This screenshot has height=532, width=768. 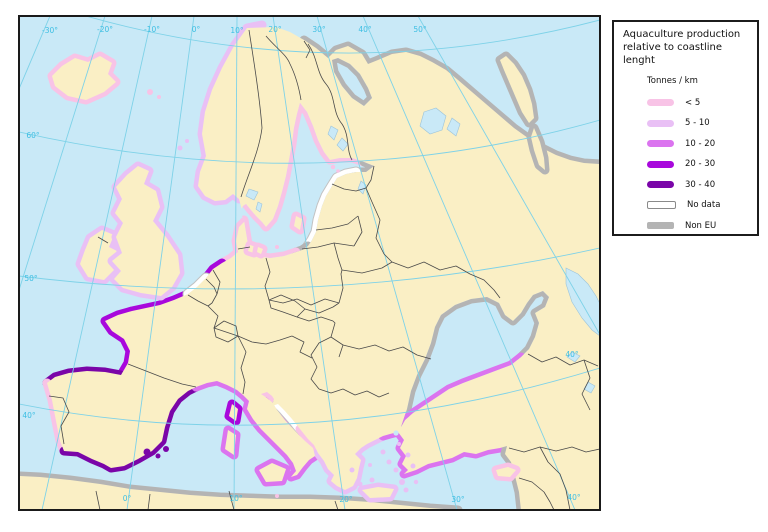 What do you see at coordinates (31, 278) in the screenshot?
I see `graticule-label-left-1: 50°` at bounding box center [31, 278].